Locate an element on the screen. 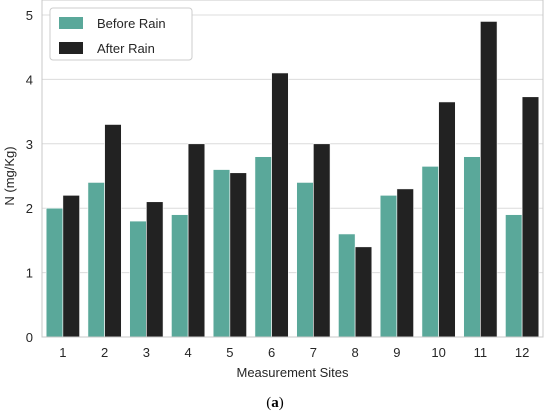 This screenshot has width=550, height=419. y-tick-label: 4 is located at coordinates (29, 79).